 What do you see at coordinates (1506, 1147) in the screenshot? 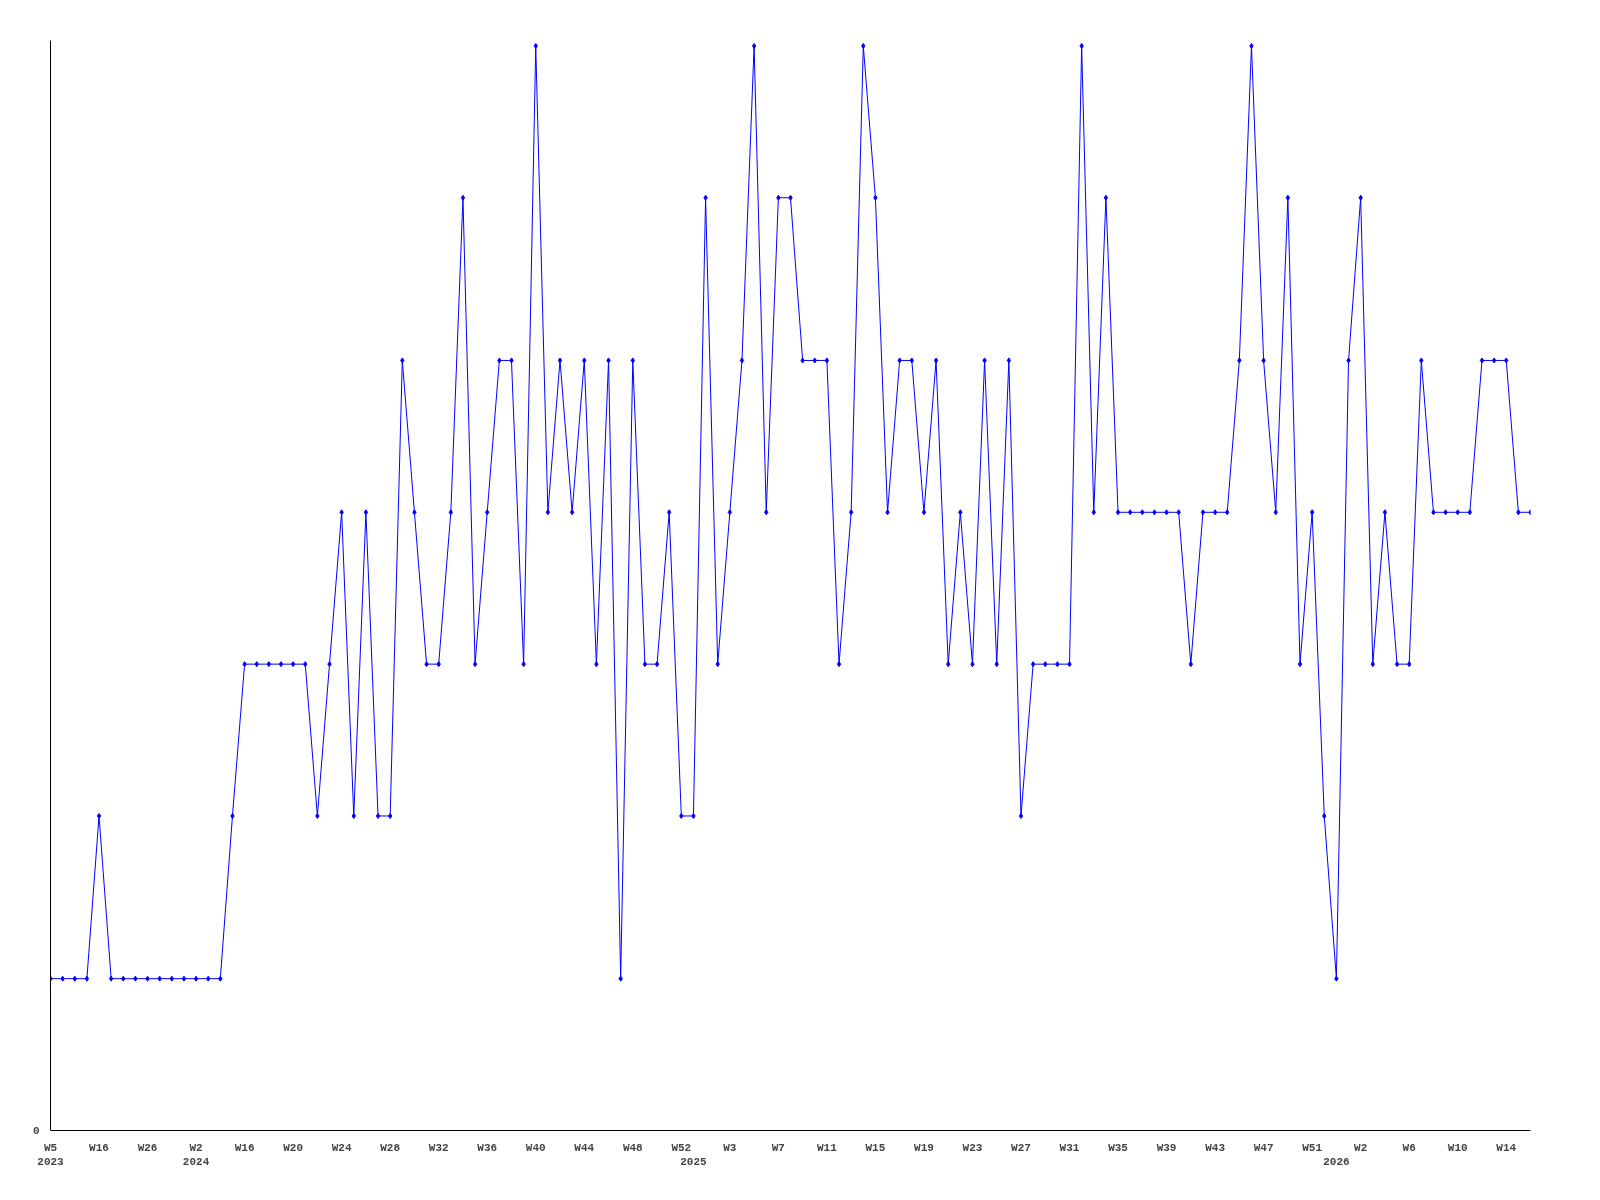
I see `x-tick-label: W14` at bounding box center [1506, 1147].